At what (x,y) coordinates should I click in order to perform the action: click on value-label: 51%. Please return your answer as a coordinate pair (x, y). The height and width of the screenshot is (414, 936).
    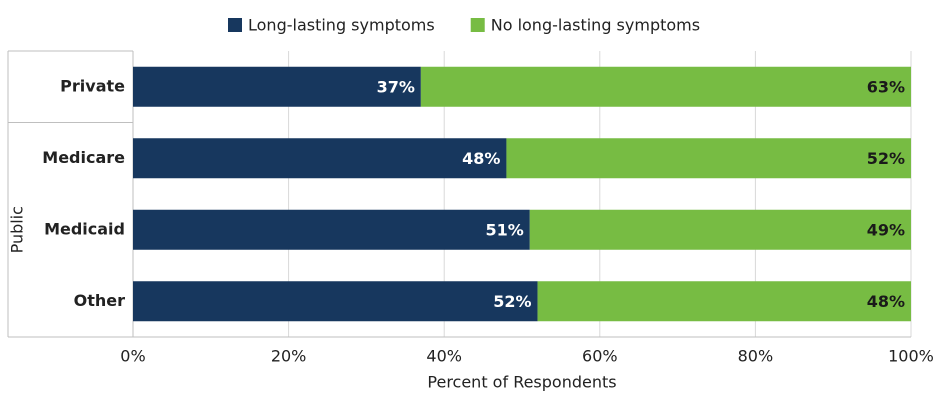
    Looking at the image, I should click on (504, 229).